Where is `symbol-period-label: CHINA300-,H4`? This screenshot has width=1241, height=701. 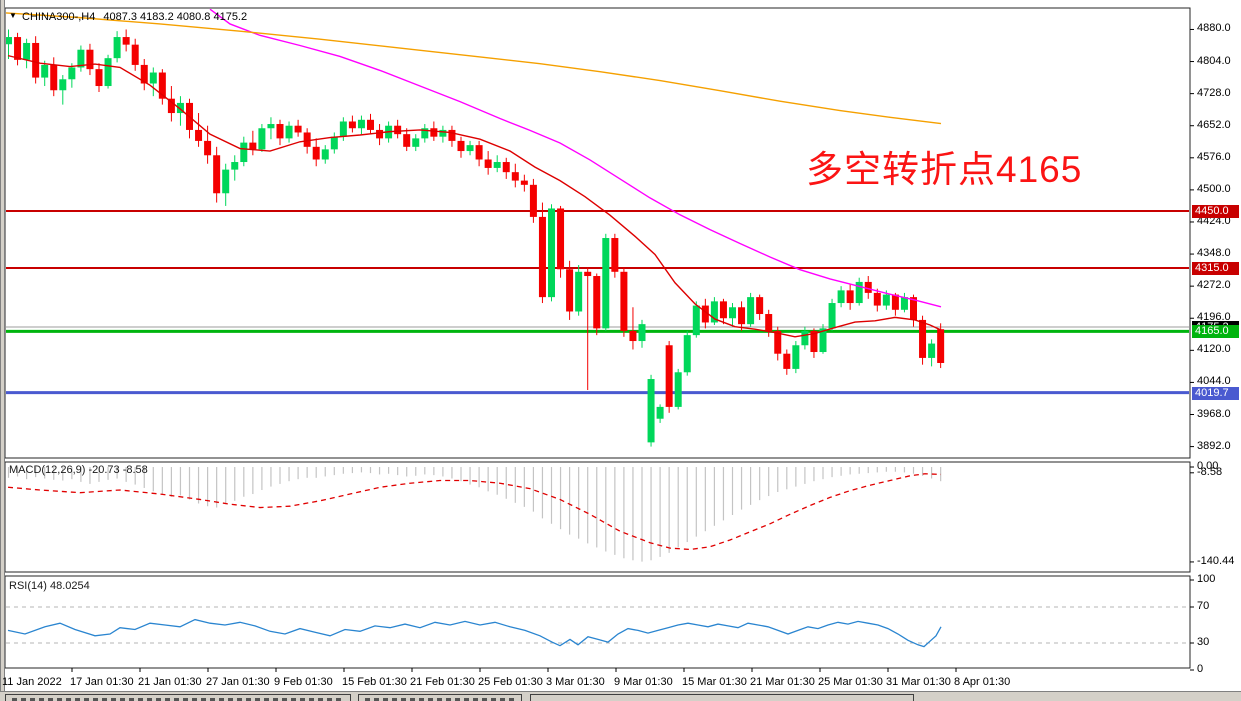 symbol-period-label: CHINA300-,H4 is located at coordinates (59, 17).